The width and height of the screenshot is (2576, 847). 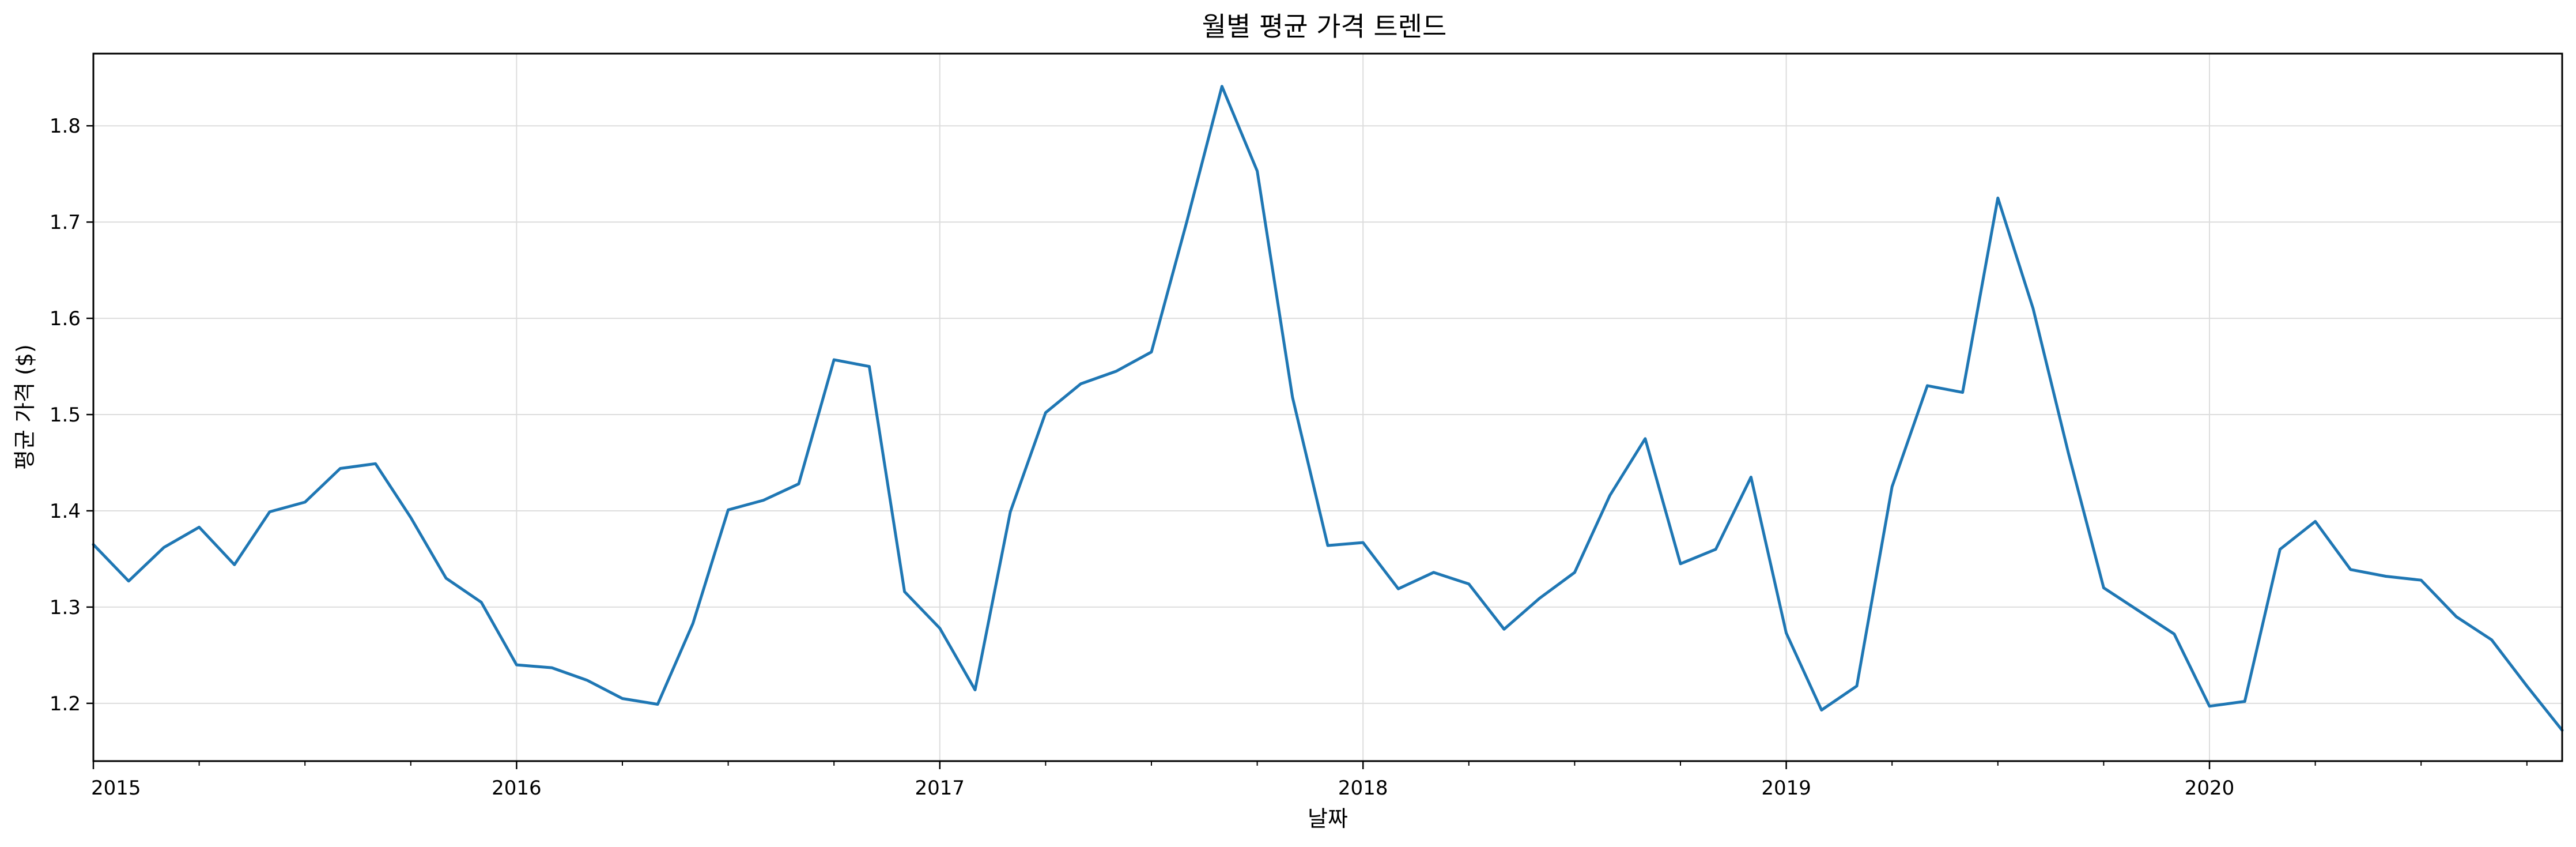 I want to click on x-axis-label: 날짜, so click(x=1328, y=818).